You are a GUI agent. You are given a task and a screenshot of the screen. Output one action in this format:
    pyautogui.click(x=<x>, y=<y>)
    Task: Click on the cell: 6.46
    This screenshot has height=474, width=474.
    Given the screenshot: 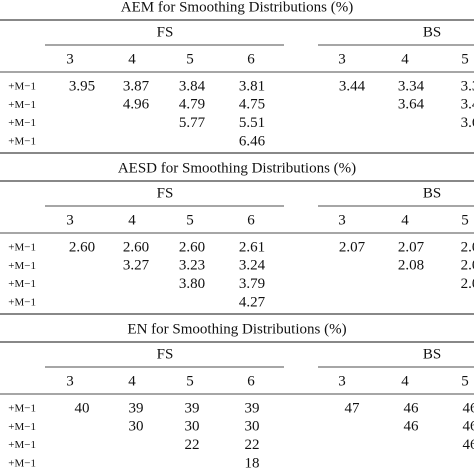 What is the action you would take?
    pyautogui.click(x=252, y=141)
    